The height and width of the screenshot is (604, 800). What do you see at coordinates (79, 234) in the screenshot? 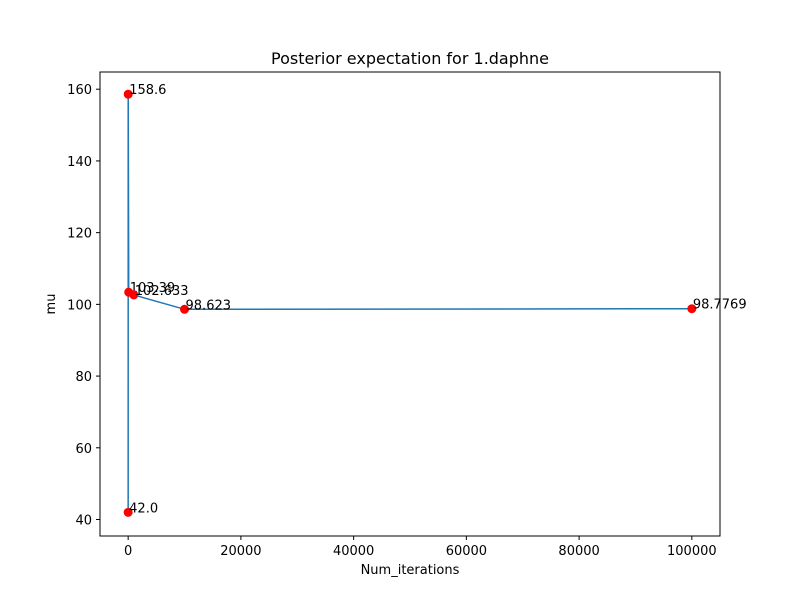
I see `y-tick-label: 120` at bounding box center [79, 234].